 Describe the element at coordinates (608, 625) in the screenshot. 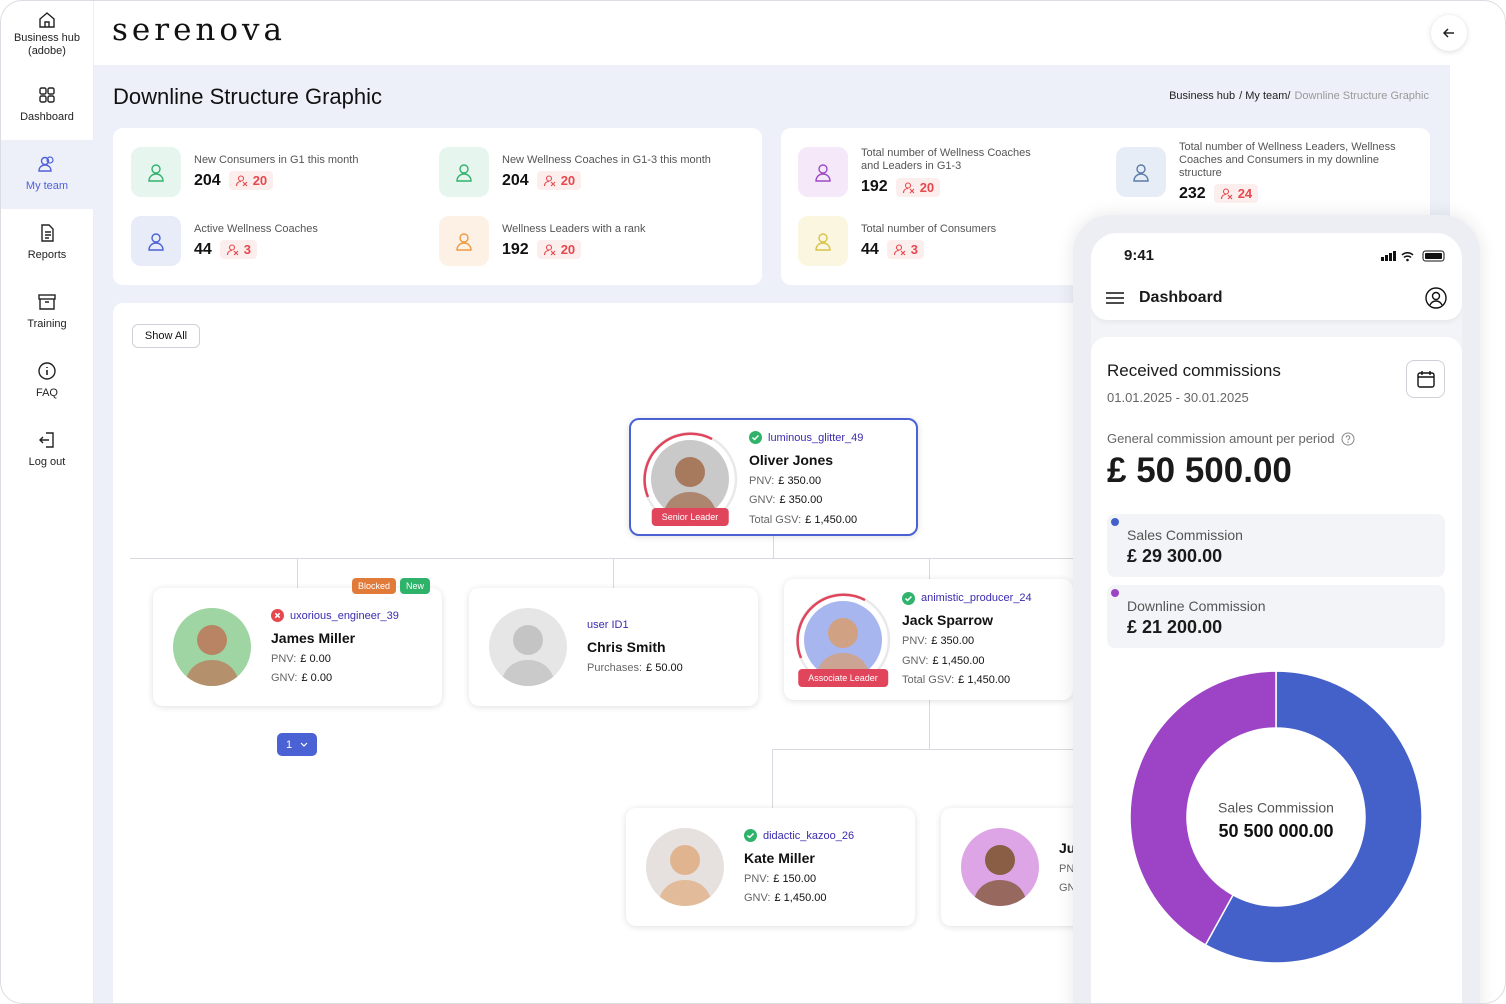

I see `username: user ID1` at that location.